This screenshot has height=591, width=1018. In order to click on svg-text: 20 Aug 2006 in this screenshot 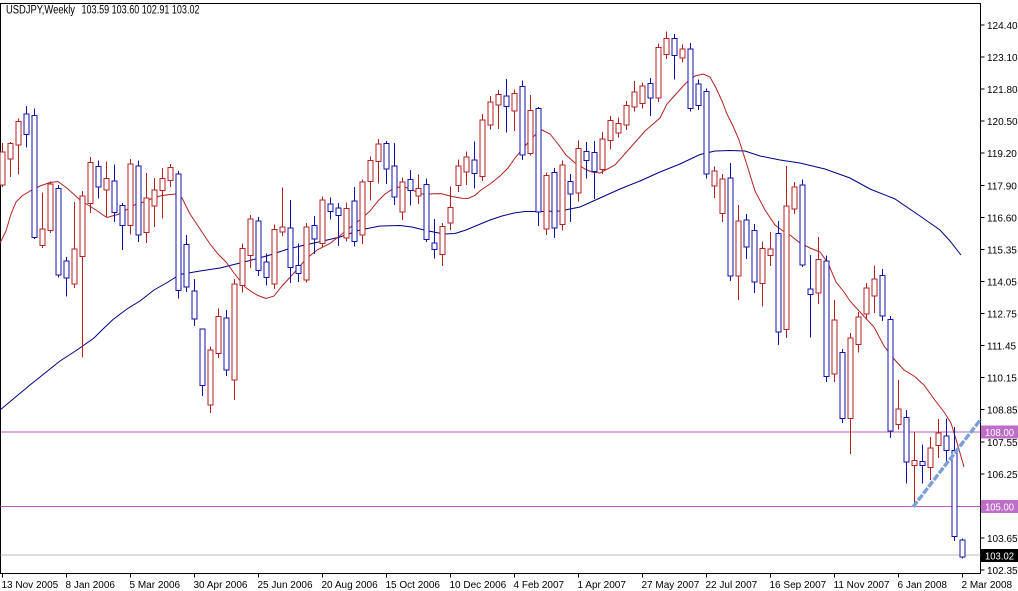, I will do `click(350, 585)`.